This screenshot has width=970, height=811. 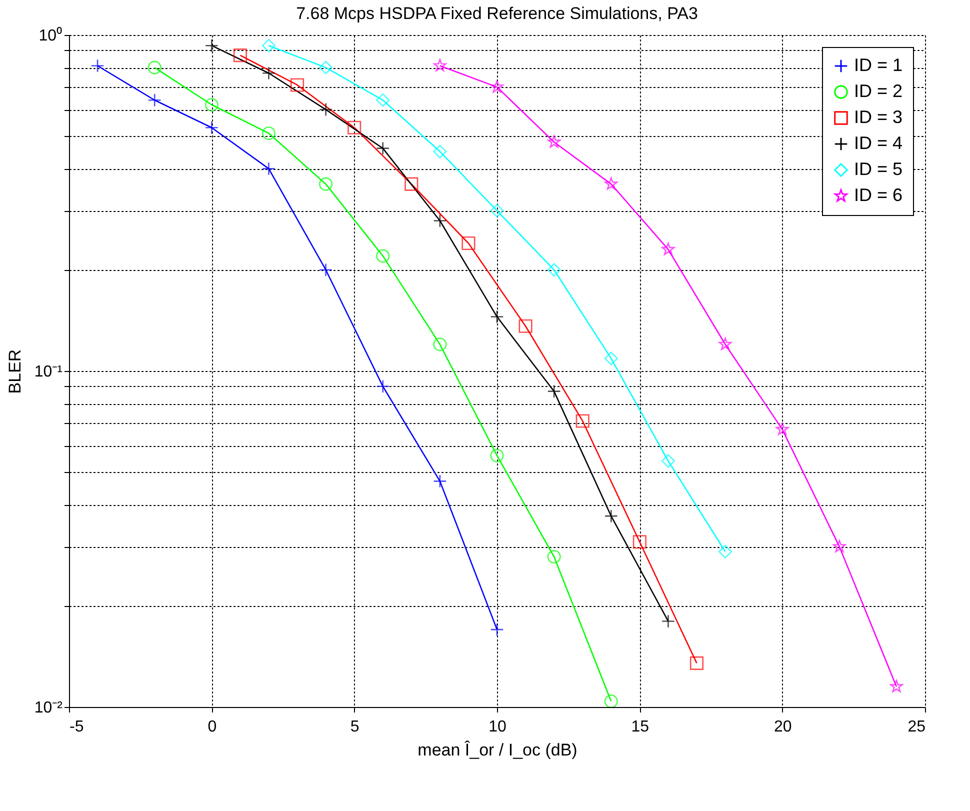 I want to click on y-axis-title: BLER, so click(x=14, y=371).